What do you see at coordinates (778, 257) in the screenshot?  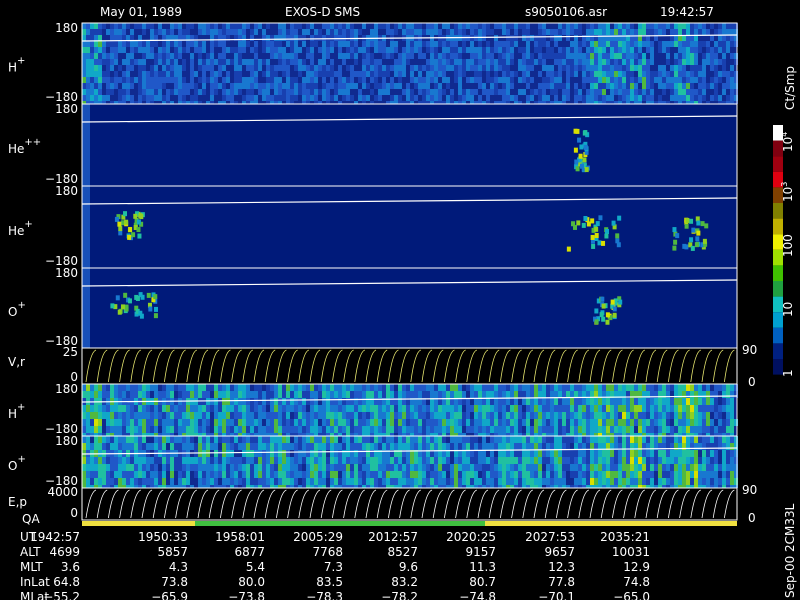 I see `colorbar-segment` at bounding box center [778, 257].